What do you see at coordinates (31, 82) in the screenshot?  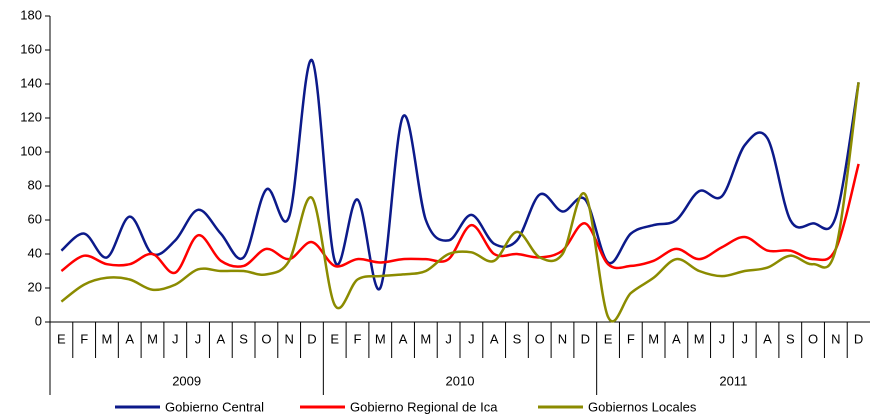 I see `y-tick-label: 140` at bounding box center [31, 82].